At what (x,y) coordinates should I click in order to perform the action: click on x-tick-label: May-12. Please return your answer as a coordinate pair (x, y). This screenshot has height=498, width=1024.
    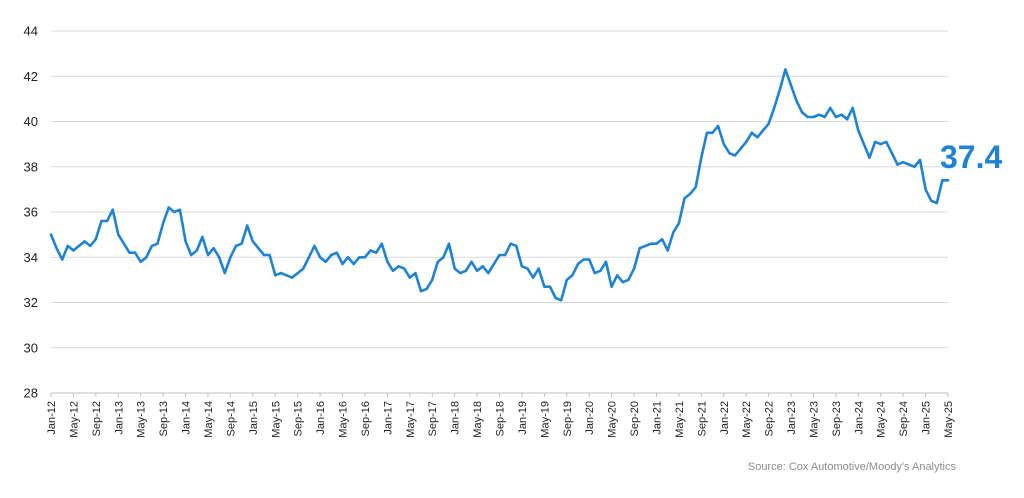
    Looking at the image, I should click on (74, 419).